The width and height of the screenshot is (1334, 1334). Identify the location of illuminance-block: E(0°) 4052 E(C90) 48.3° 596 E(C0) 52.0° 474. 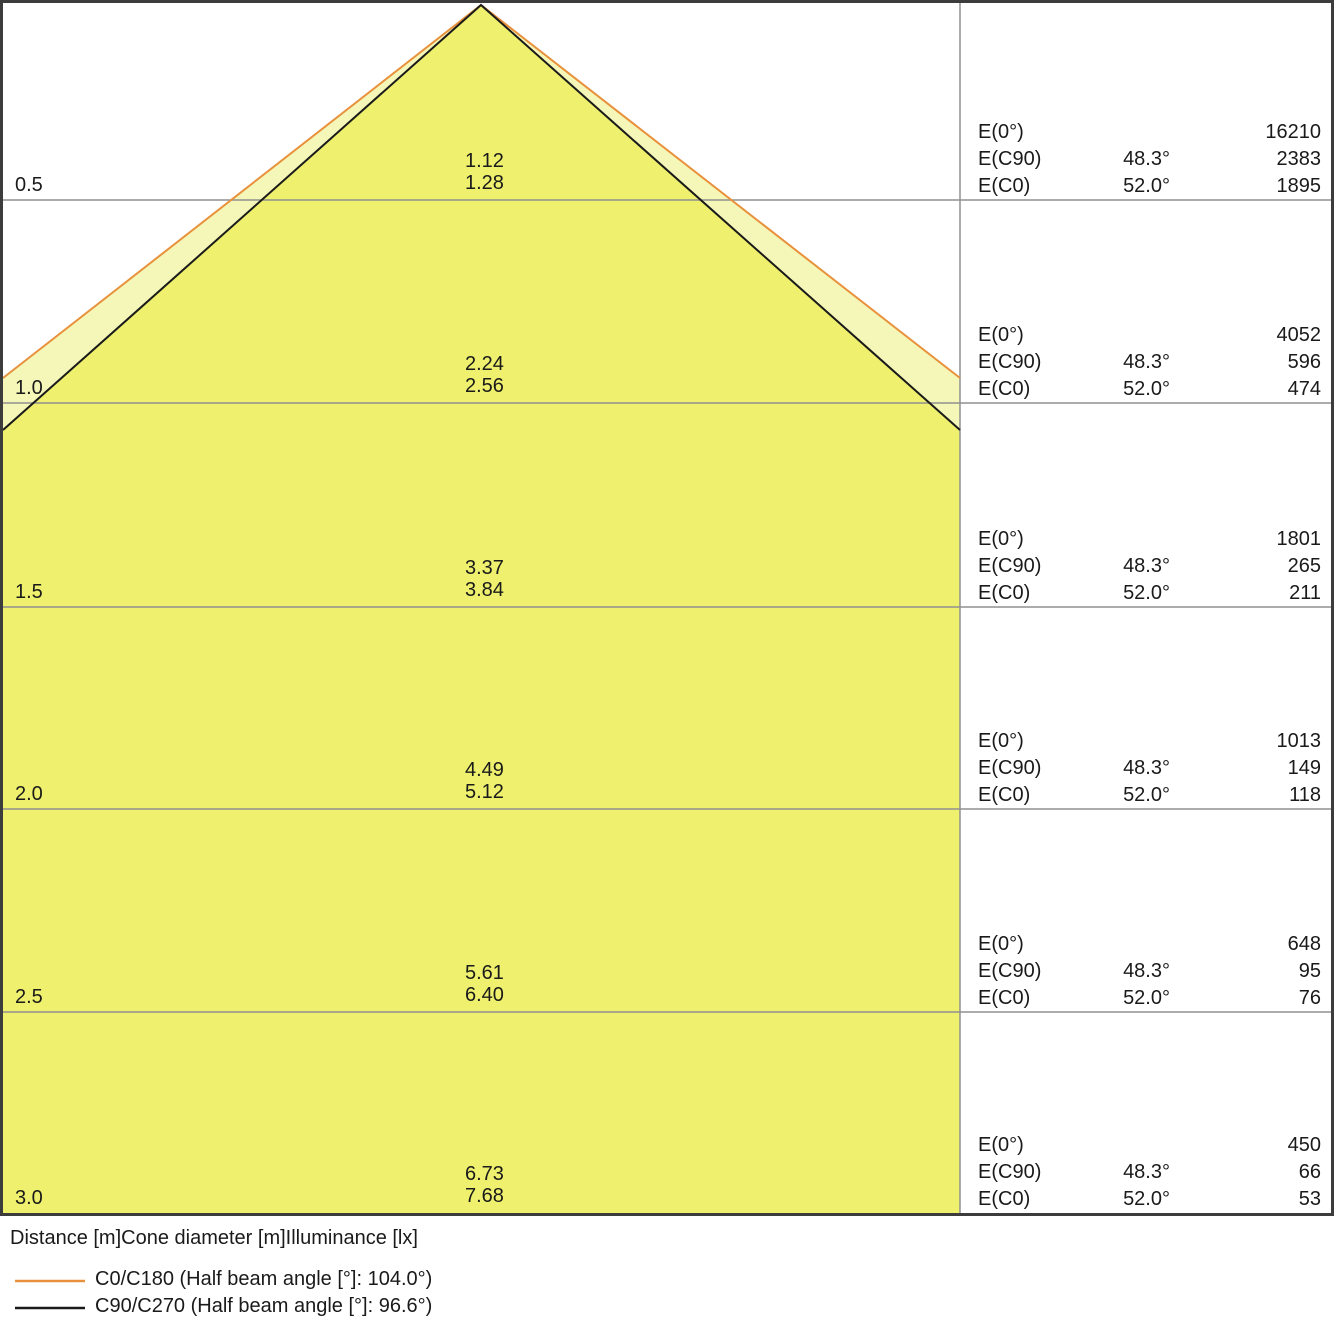
(1149, 362).